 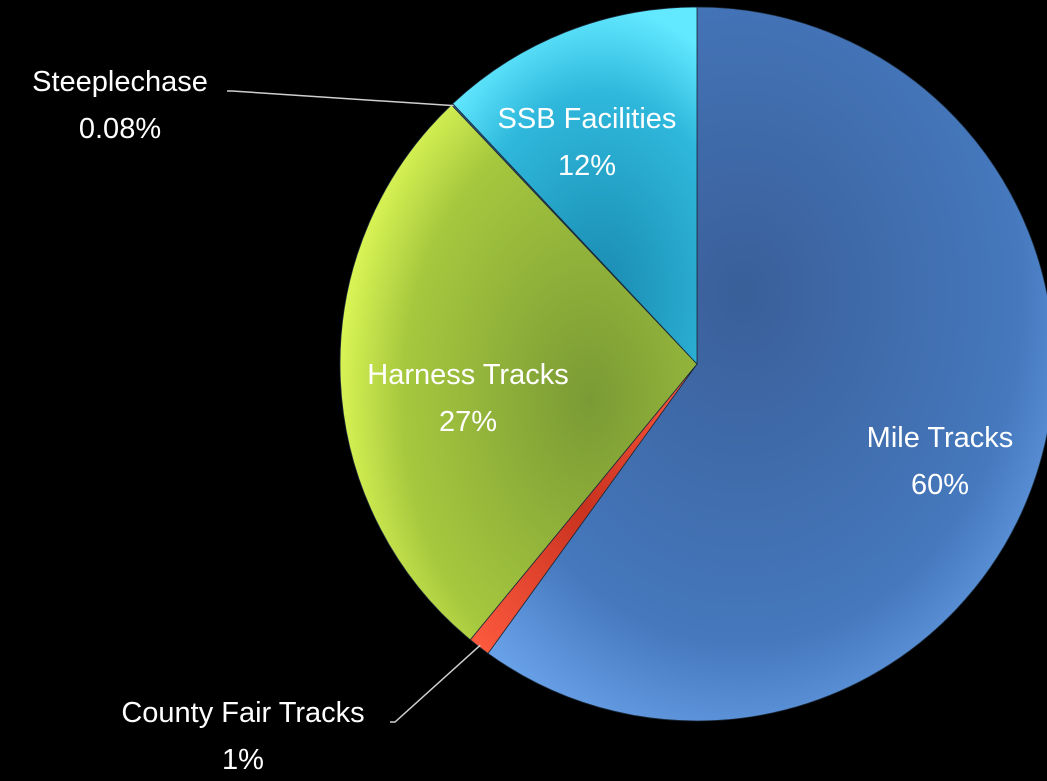 I want to click on leader-line-steeplechase, so click(x=340, y=98).